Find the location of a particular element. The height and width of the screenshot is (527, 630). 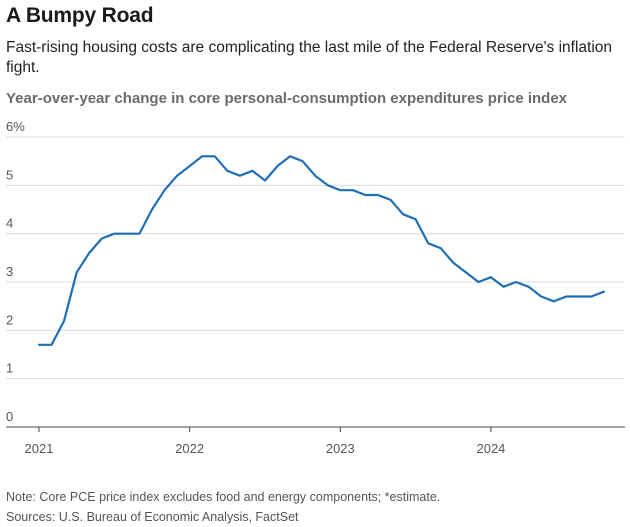

y-tick-label: 5 is located at coordinates (9, 174).